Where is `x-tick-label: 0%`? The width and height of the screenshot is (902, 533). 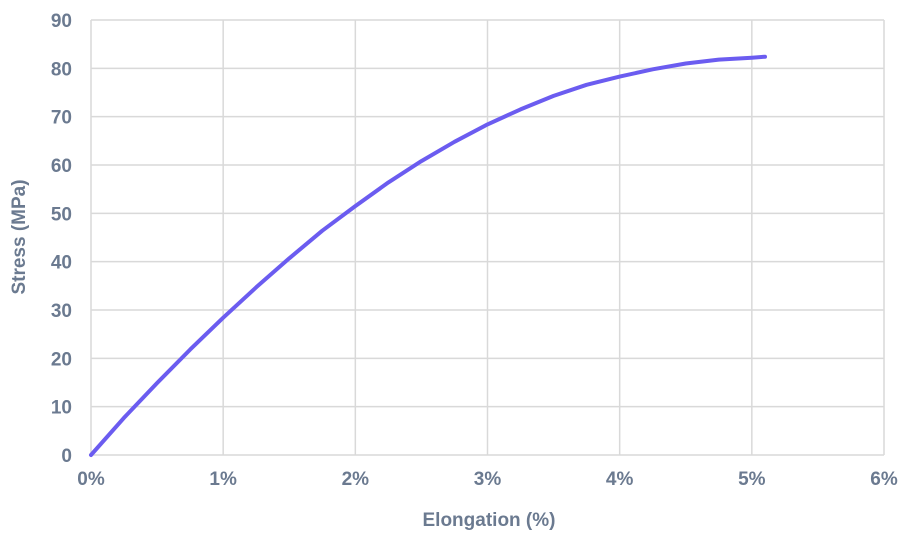
x-tick-label: 0% is located at coordinates (91, 479).